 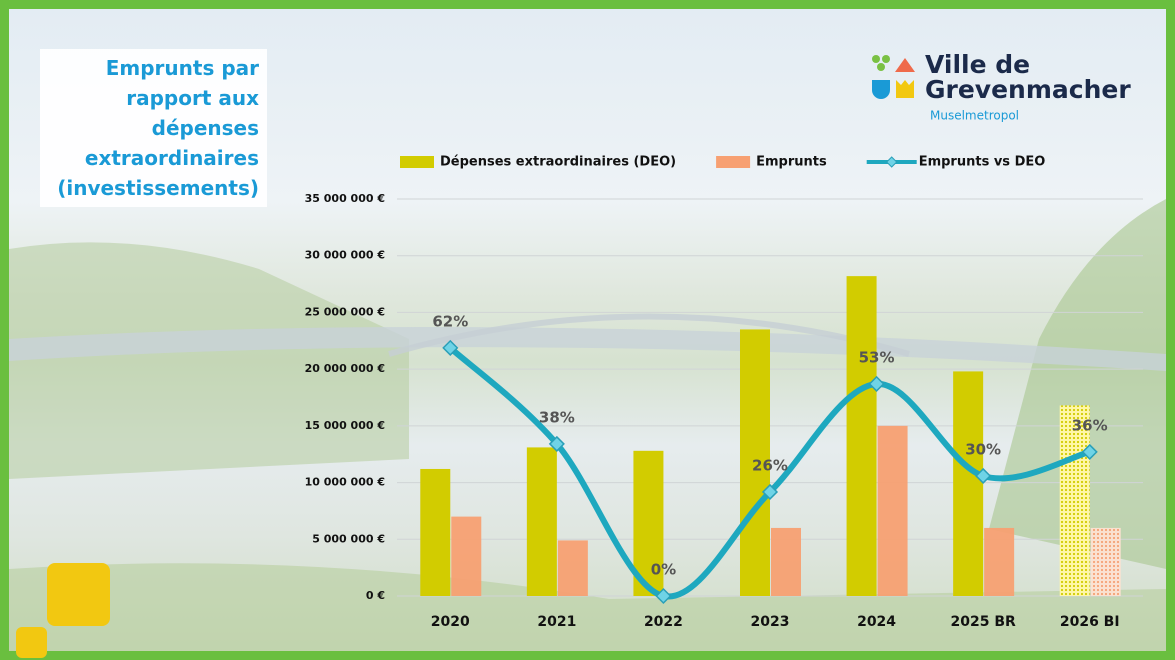 What do you see at coordinates (556, 622) in the screenshot?
I see `x-tick-label: 2021` at bounding box center [556, 622].